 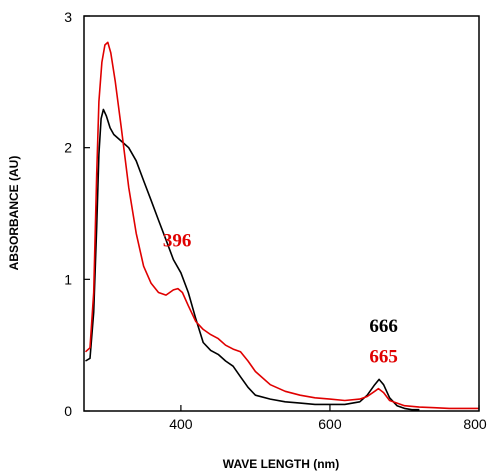 What do you see at coordinates (14, 213) in the screenshot?
I see `y-axis-title: ABSORBANCE (AU)` at bounding box center [14, 213].